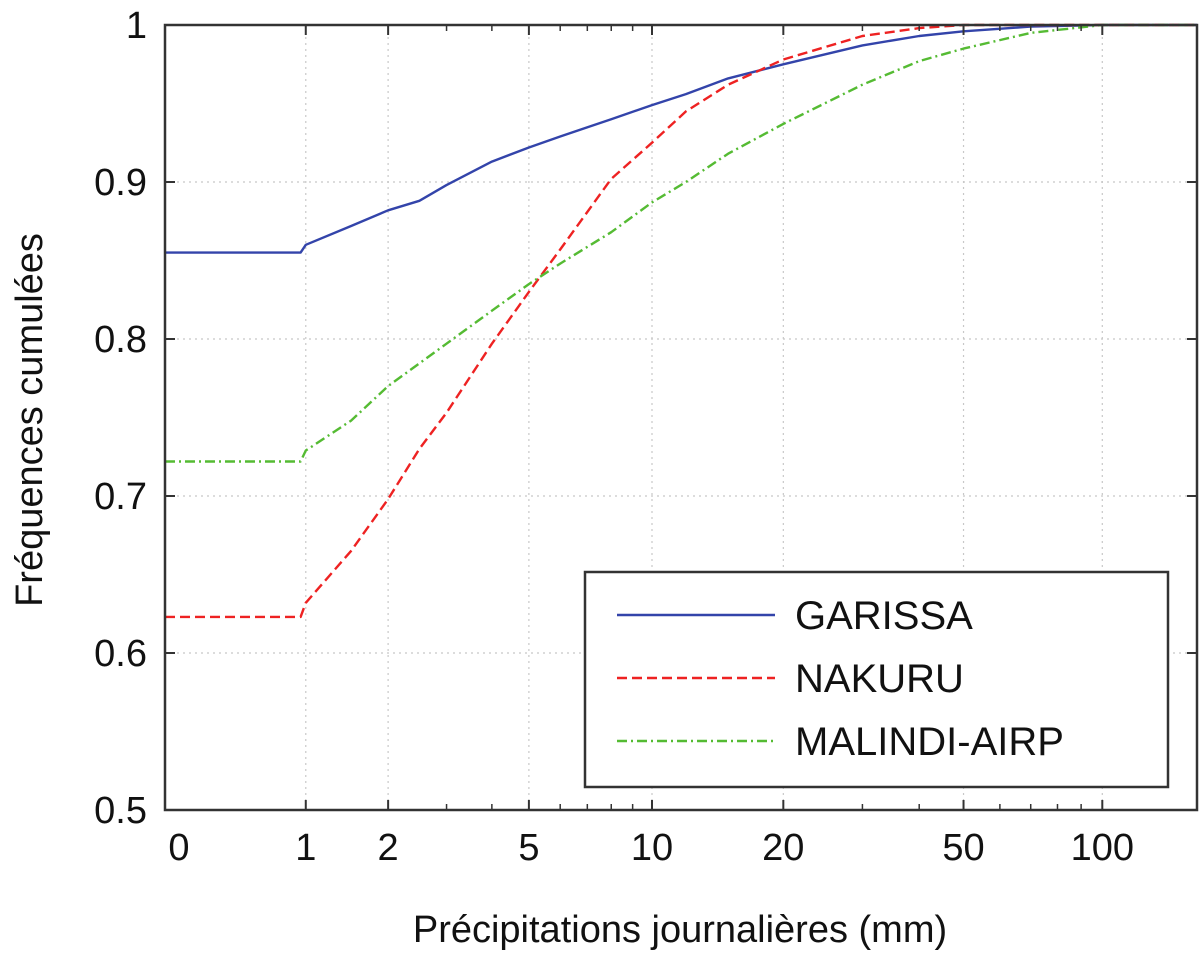 Image resolution: width=1200 pixels, height=962 pixels. I want to click on legend-label: GARISSA, so click(884, 616).